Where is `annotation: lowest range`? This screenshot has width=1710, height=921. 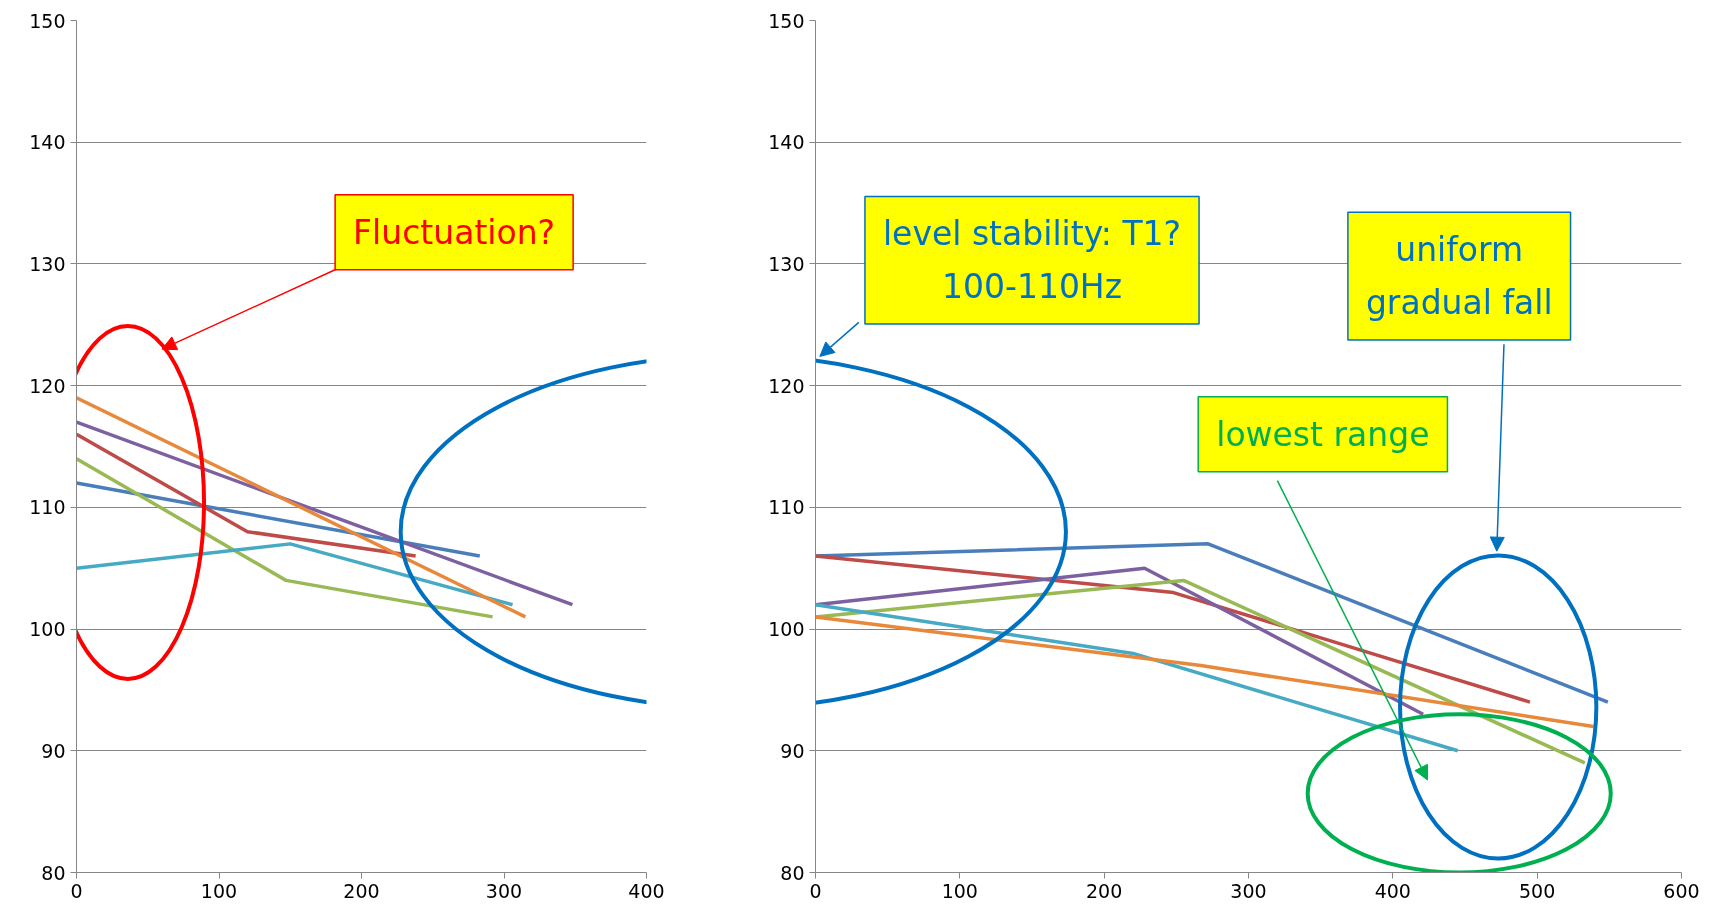 annotation: lowest range is located at coordinates (1323, 434).